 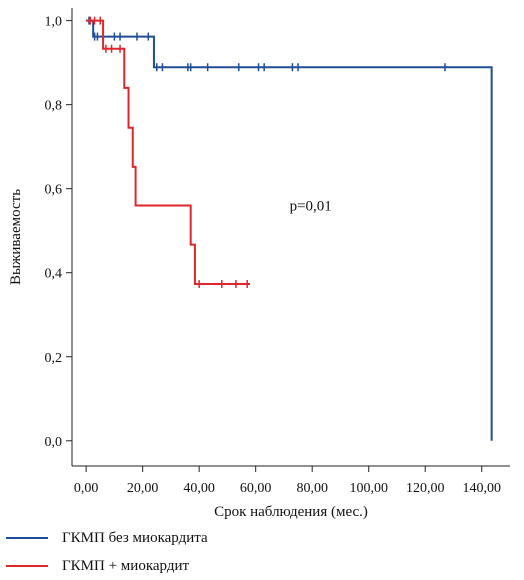 I want to click on y-tick-label: 0,4, so click(x=54, y=274).